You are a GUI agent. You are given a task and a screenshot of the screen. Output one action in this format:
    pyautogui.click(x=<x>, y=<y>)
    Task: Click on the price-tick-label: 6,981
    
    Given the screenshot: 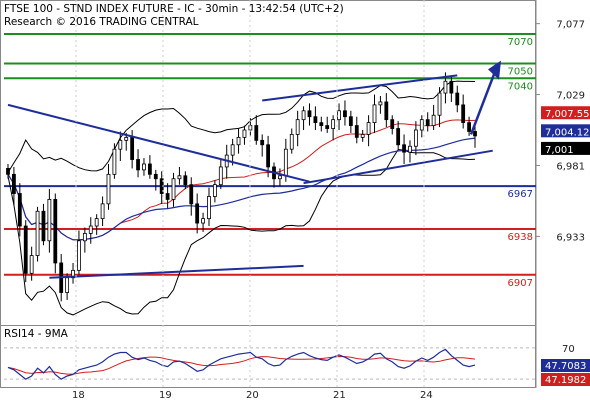 What is the action you would take?
    pyautogui.click(x=570, y=166)
    